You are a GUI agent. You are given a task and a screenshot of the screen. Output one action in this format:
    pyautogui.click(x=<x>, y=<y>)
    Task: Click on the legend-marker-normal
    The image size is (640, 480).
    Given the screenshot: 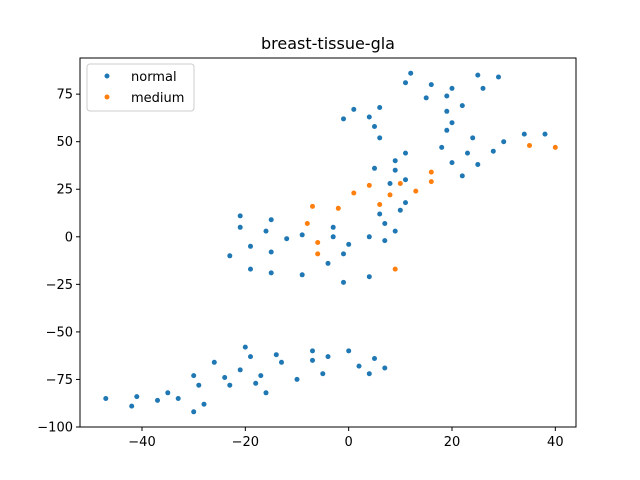 What is the action you would take?
    pyautogui.click(x=107, y=76)
    